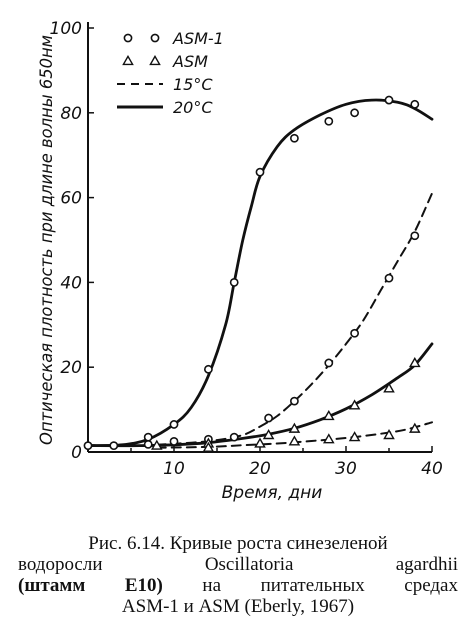  I want to click on curve-asm-20-, so click(260, 395).